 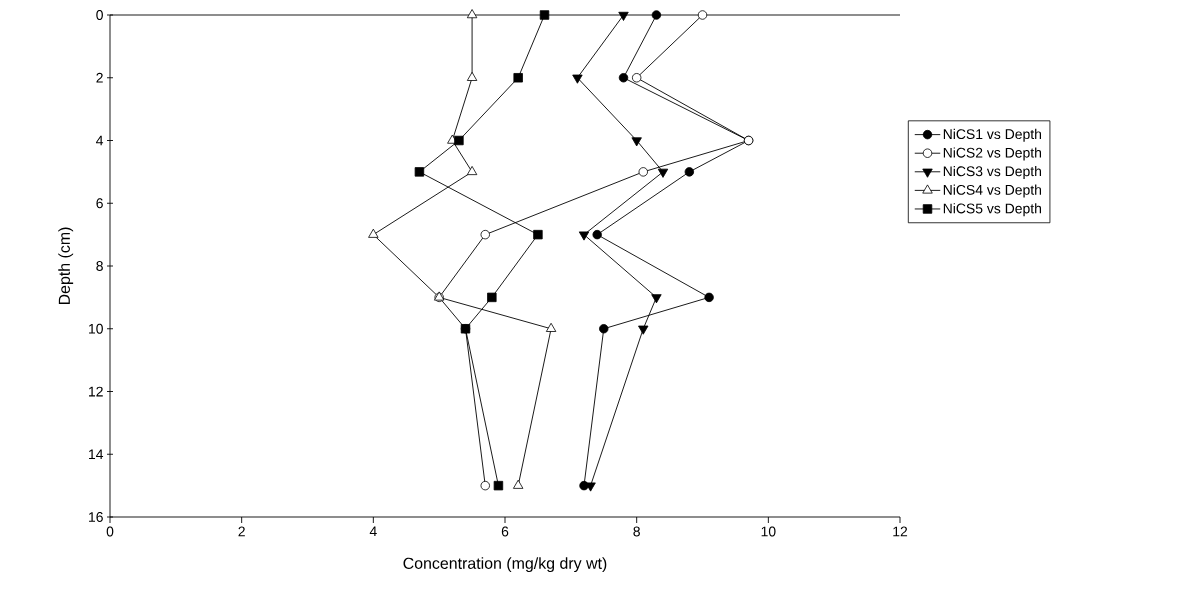 I want to click on y-tick-label: 14, so click(x=96, y=454).